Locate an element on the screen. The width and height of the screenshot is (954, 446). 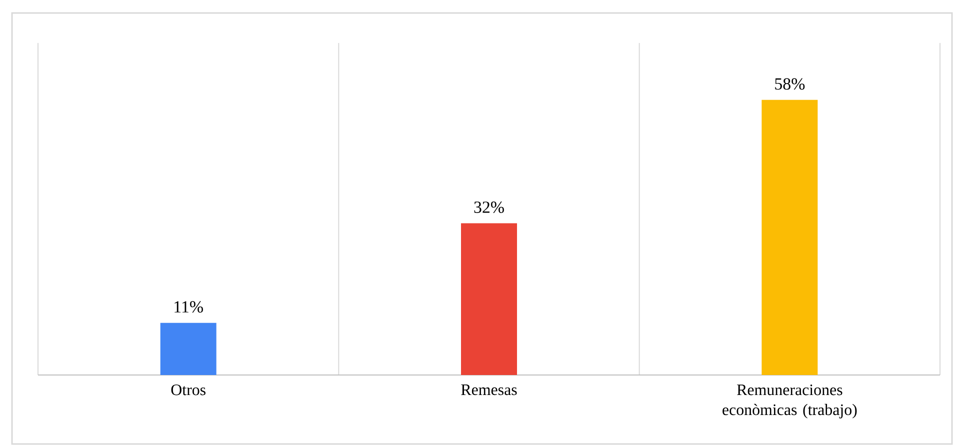
data-label: 58% is located at coordinates (790, 84).